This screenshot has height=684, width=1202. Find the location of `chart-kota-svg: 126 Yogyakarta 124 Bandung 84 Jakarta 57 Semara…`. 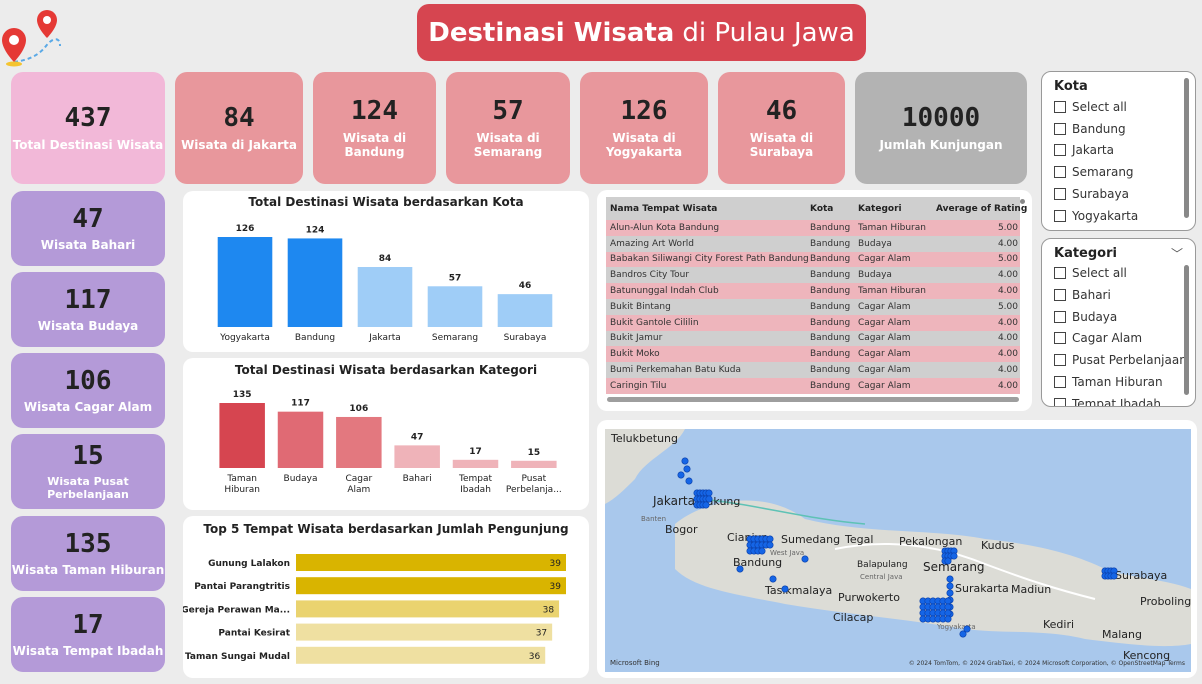

chart-kota-svg: 126 Yogyakarta 124 Bandung 84 Jakarta 57 Semara… is located at coordinates (385, 283).